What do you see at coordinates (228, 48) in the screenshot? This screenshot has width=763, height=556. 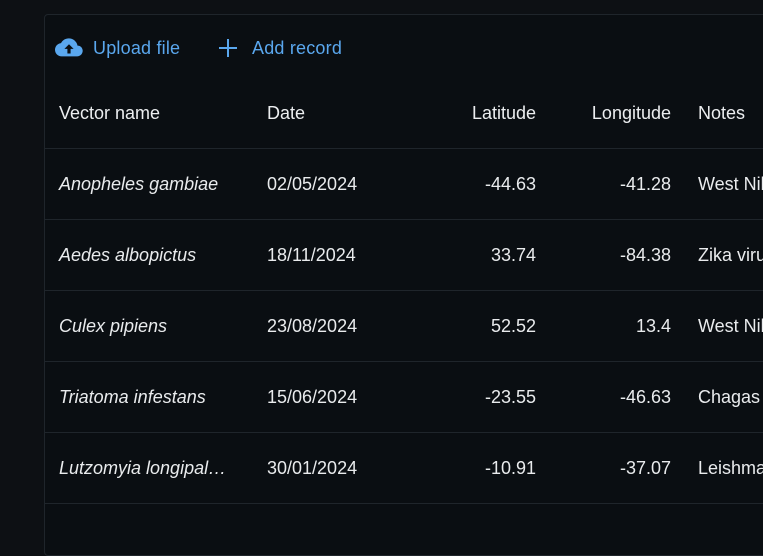 I see `plus-icon` at bounding box center [228, 48].